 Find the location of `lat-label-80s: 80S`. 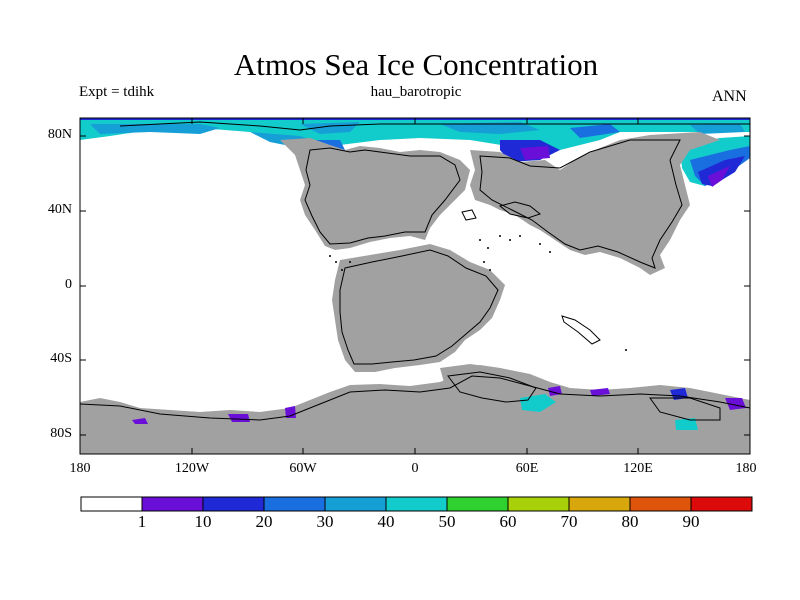

lat-label-80s: 80S is located at coordinates (61, 433).